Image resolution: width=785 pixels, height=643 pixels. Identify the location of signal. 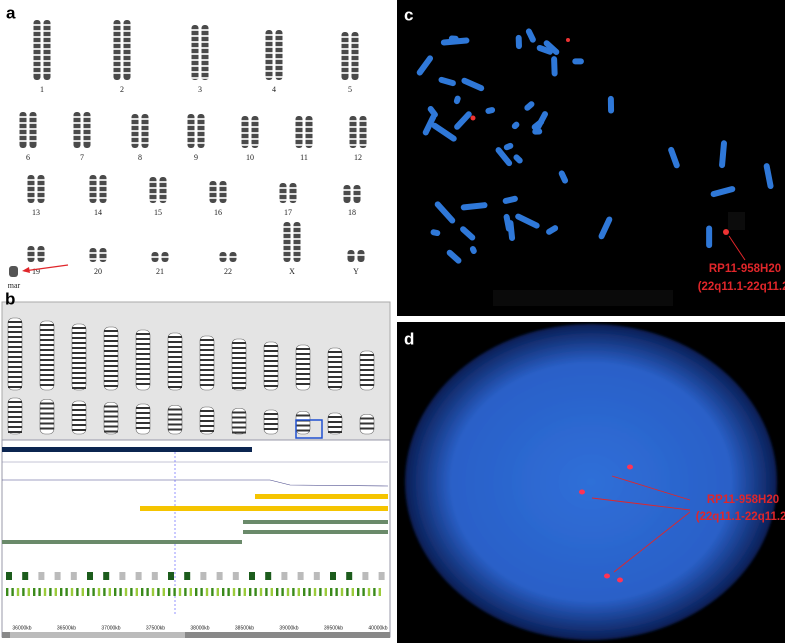
(568, 40).